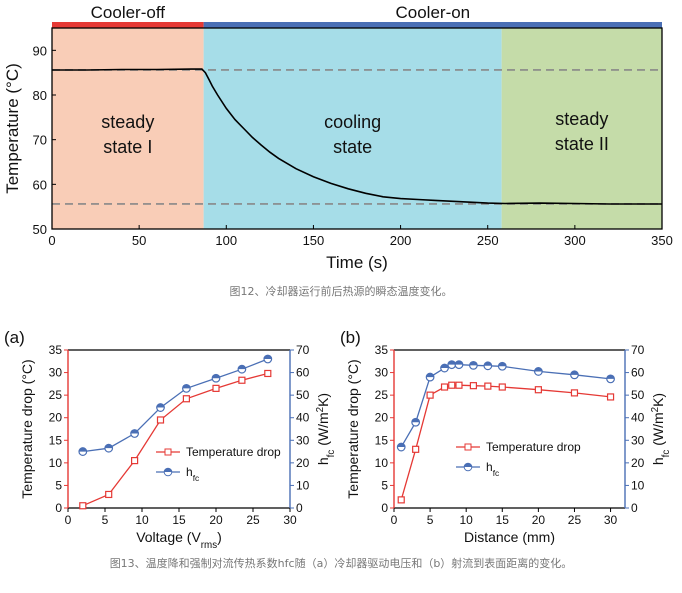  I want to click on y-tick-label: 60, so click(40, 184).